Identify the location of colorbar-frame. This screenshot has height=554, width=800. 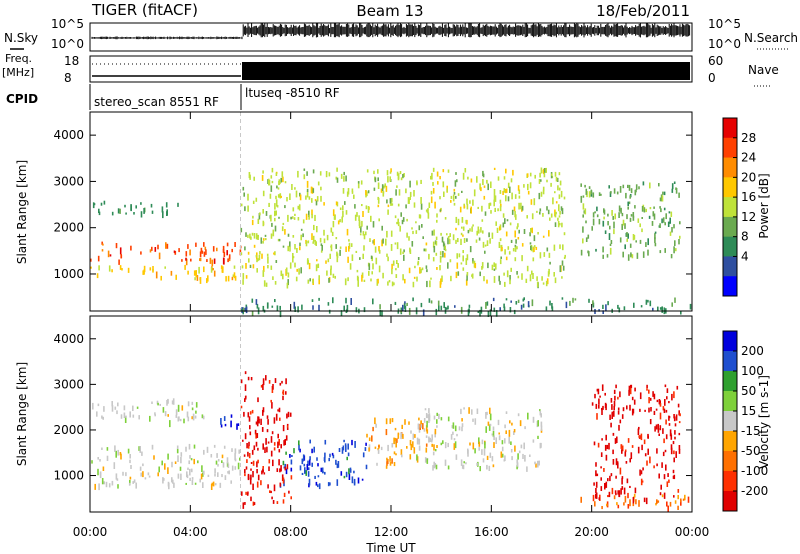
(730, 421).